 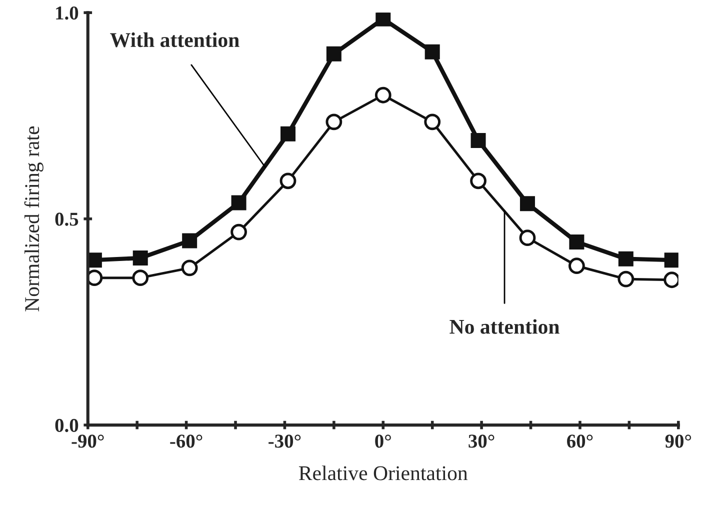 I want to click on y-tick-label: 0.0, so click(x=66, y=425).